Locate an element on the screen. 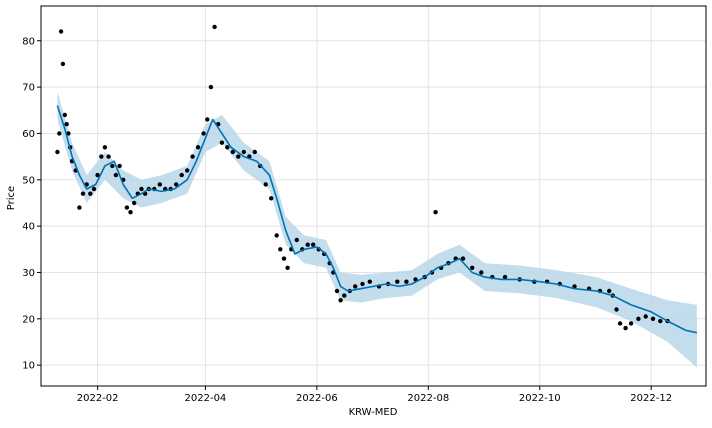 The image size is (712, 428). x-tick-label: 2022-12 is located at coordinates (651, 398).